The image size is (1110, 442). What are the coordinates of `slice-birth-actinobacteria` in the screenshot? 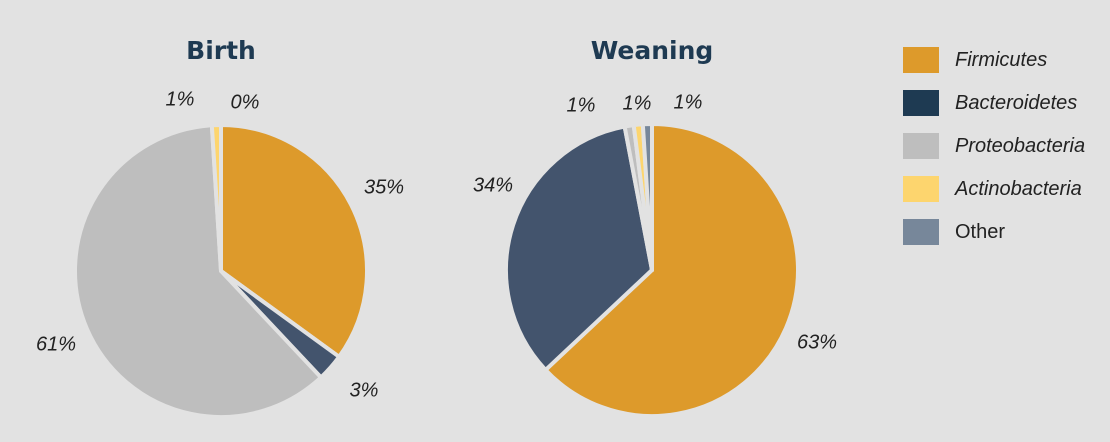 It's located at (216, 198).